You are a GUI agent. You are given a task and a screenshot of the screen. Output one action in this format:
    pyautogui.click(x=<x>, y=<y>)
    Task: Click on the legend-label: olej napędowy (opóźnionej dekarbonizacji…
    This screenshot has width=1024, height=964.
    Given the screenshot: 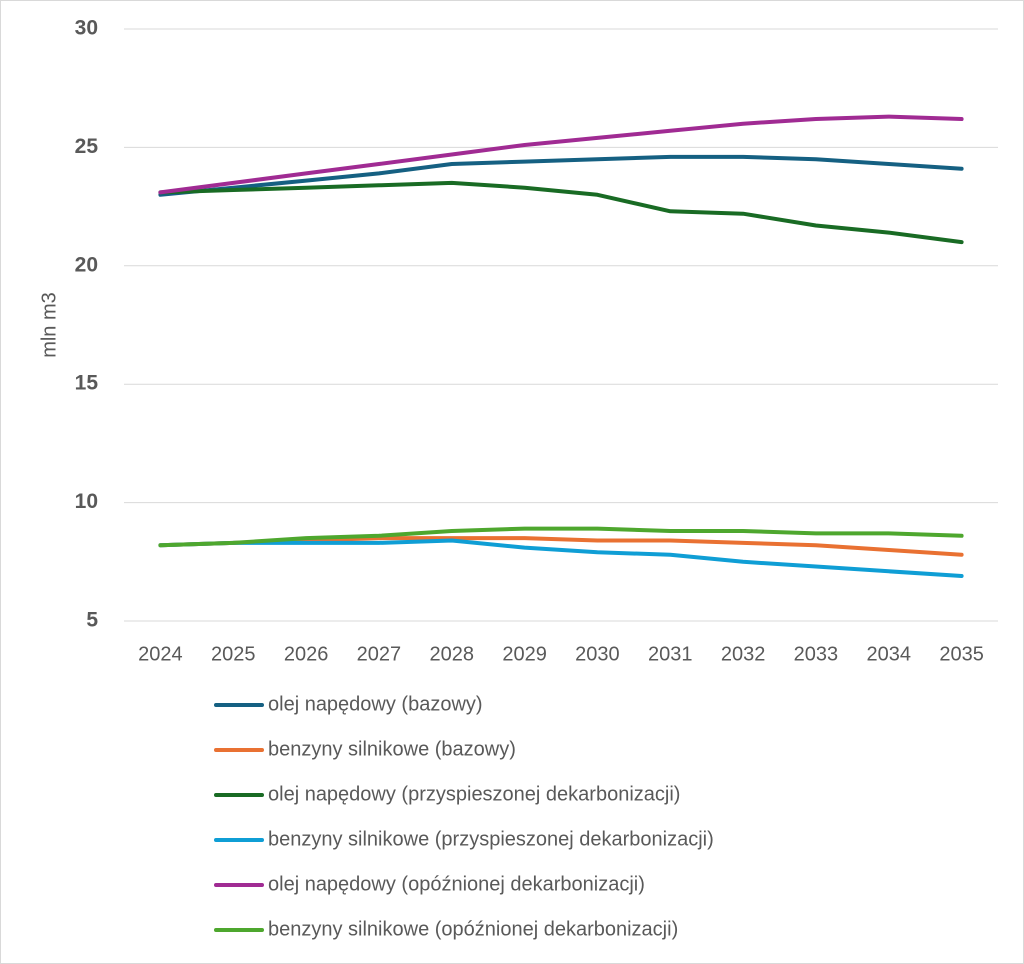 What is the action you would take?
    pyautogui.click(x=456, y=884)
    